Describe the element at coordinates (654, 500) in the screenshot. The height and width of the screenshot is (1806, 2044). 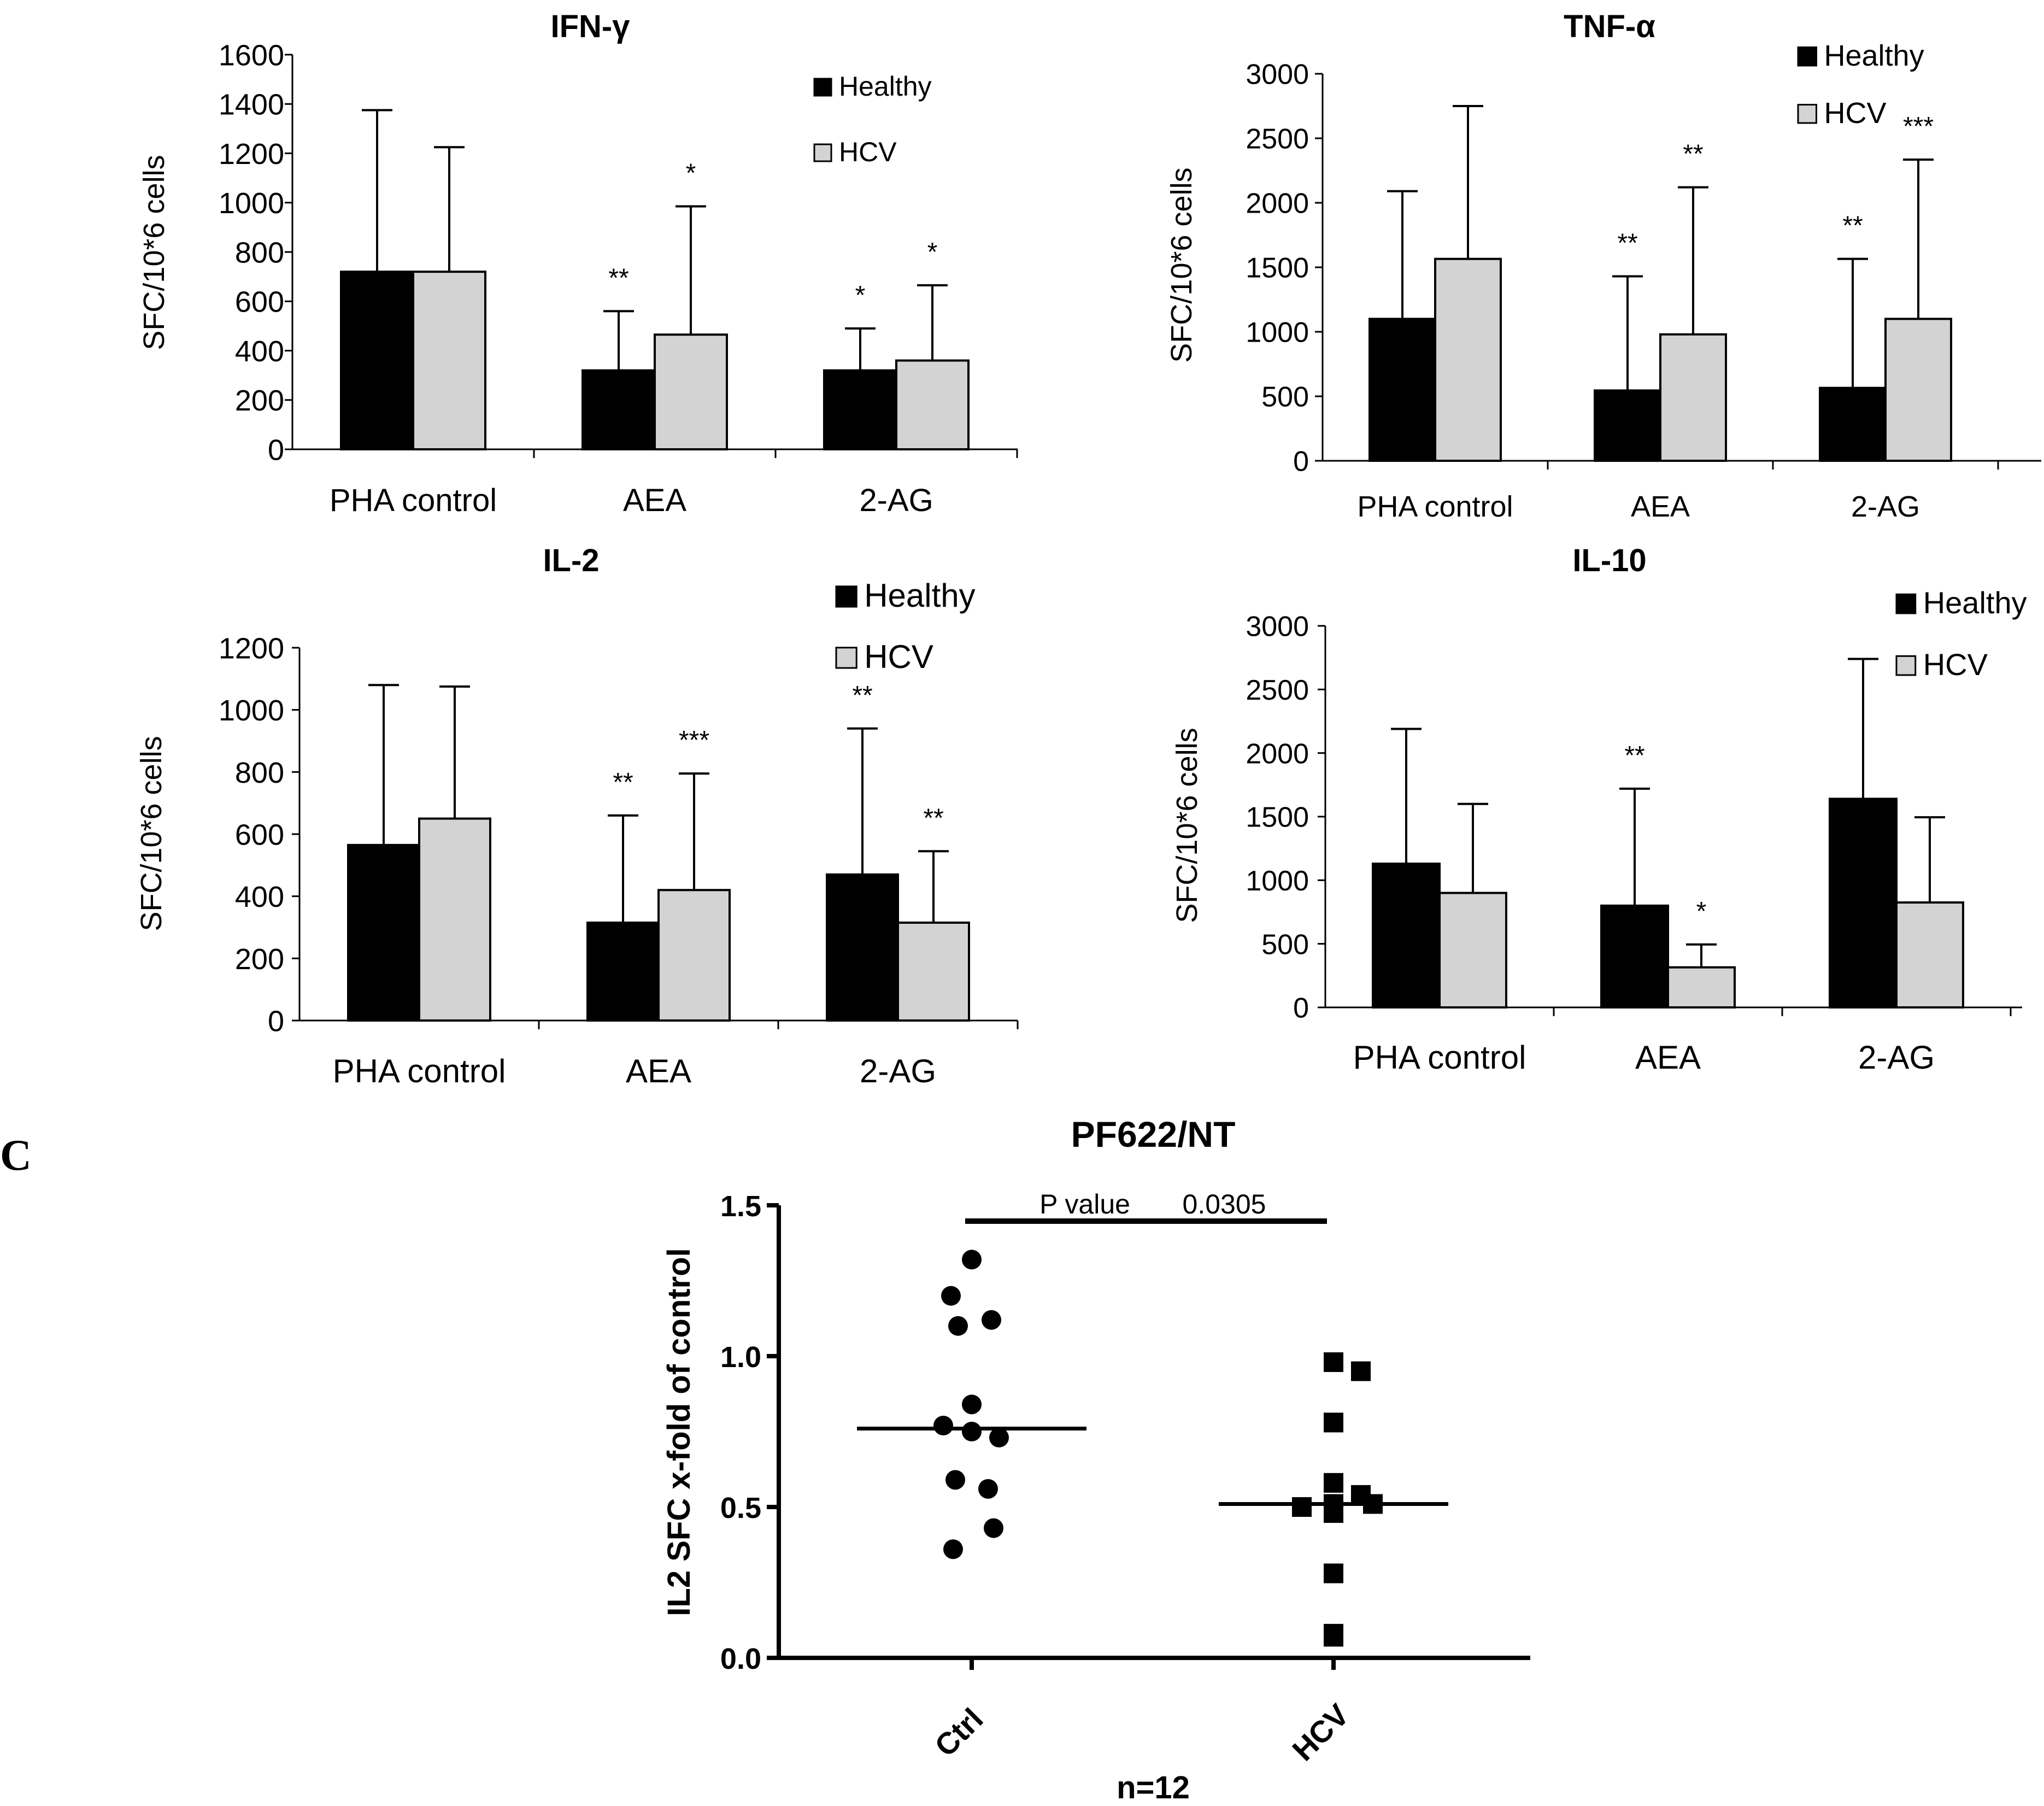
I see `ifng-category-label: AEA` at that location.